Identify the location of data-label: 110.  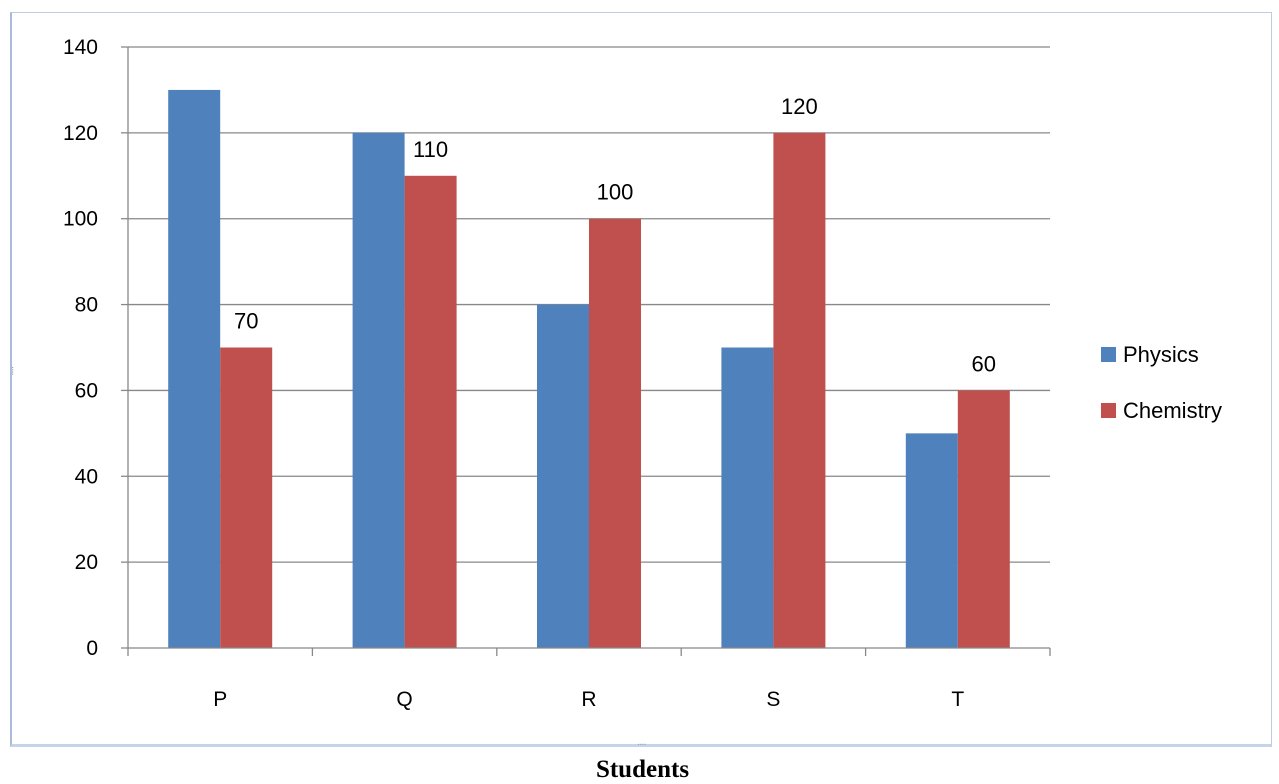
(430, 149).